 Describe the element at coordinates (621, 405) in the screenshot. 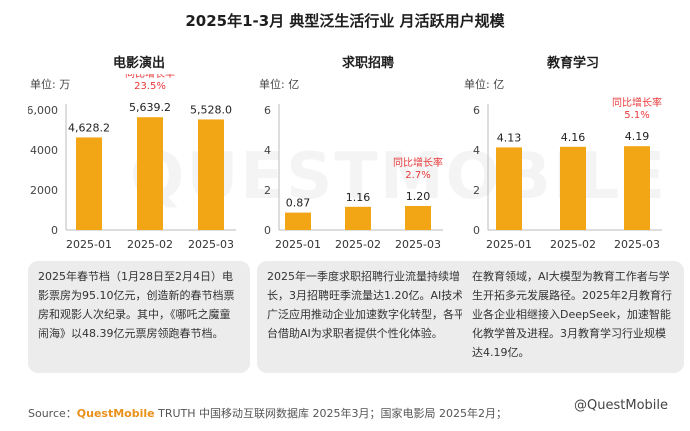

I see `brand-watermark: @QuestMobile` at that location.